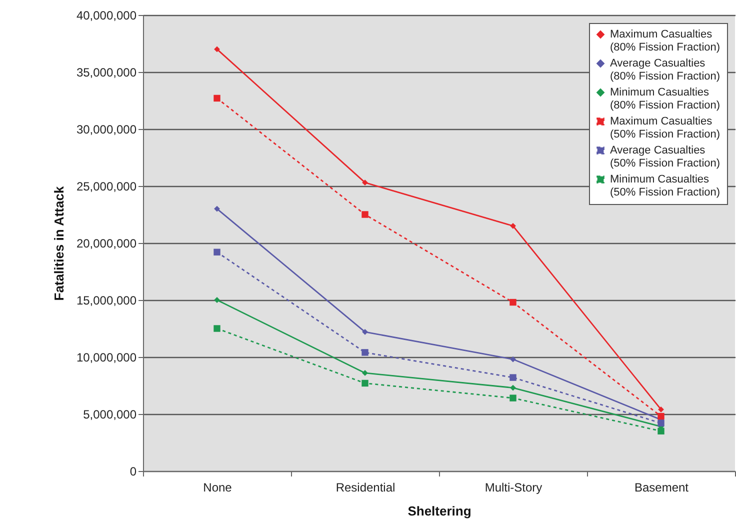 This screenshot has height=527, width=736. I want to click on legend-label: Average Casualties (50% Fission Fraction), so click(665, 157).